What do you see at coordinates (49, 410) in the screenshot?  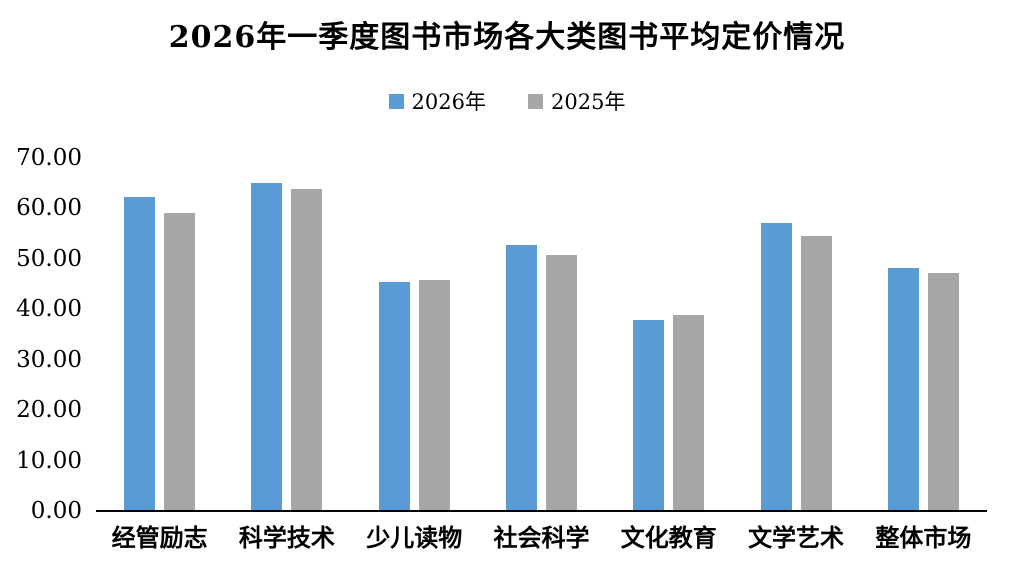 I see `y-tick-label: 20.00` at bounding box center [49, 410].